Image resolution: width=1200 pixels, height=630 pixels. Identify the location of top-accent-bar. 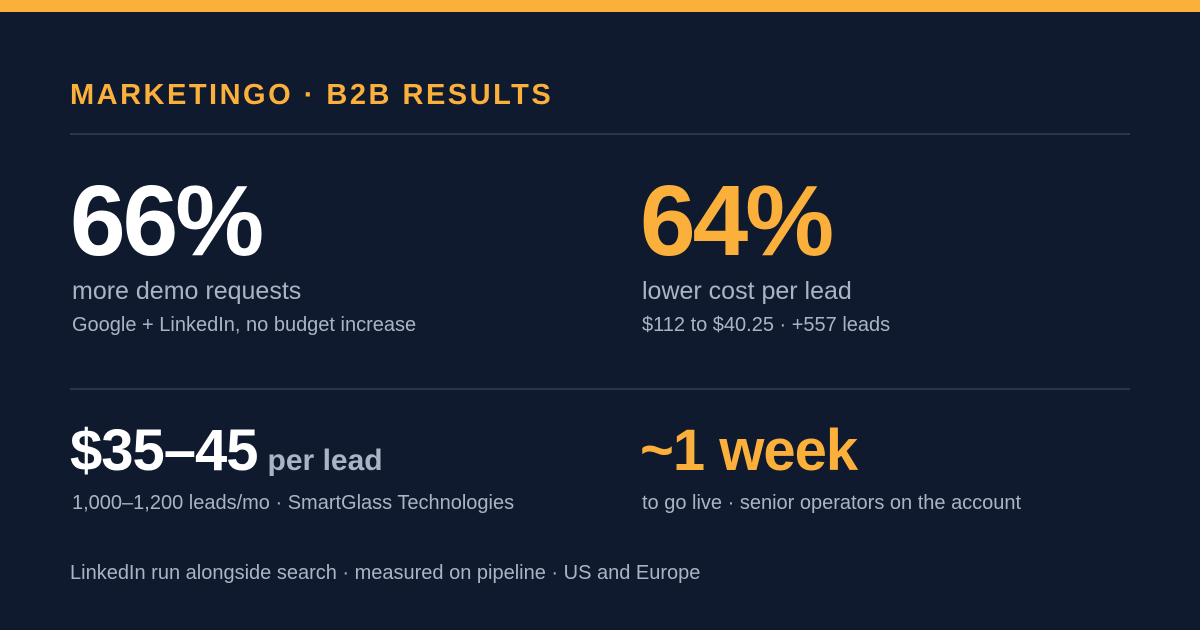
(600, 6).